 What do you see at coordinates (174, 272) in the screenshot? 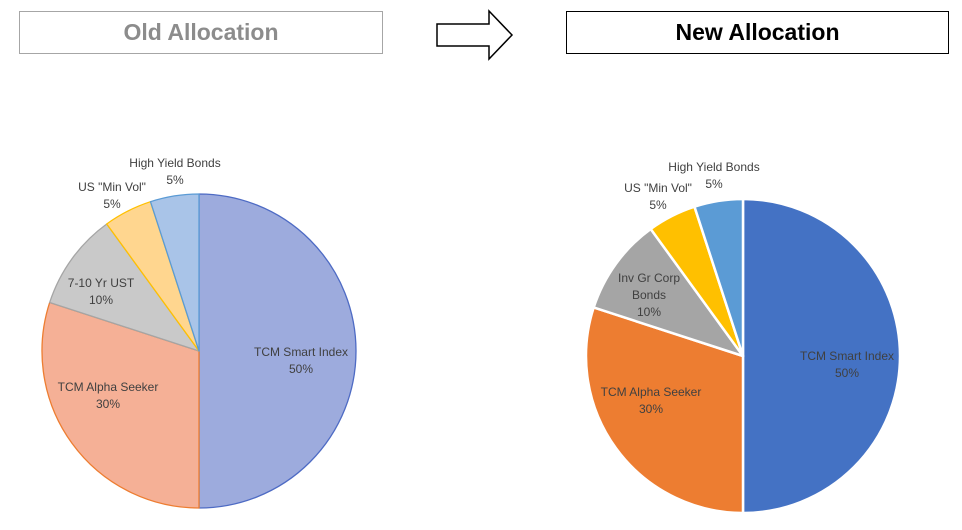
I see `old-slice-high-yield-bonds` at bounding box center [174, 272].